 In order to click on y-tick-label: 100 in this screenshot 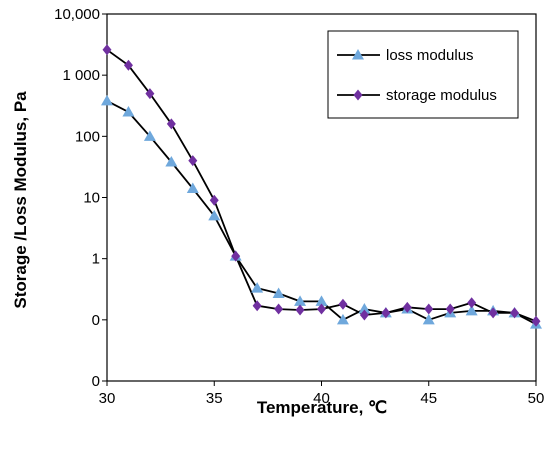, I will do `click(87, 136)`.